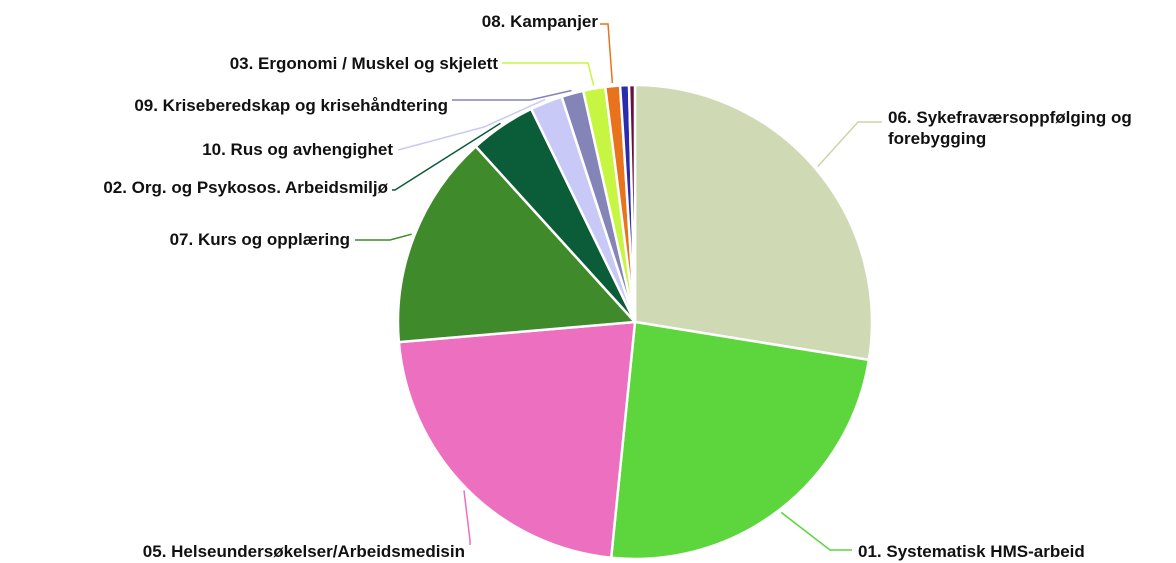  Describe the element at coordinates (303, 551) in the screenshot. I see `slice-label: 05. Helseundersøkelser/Arbeidsmedisin` at that location.